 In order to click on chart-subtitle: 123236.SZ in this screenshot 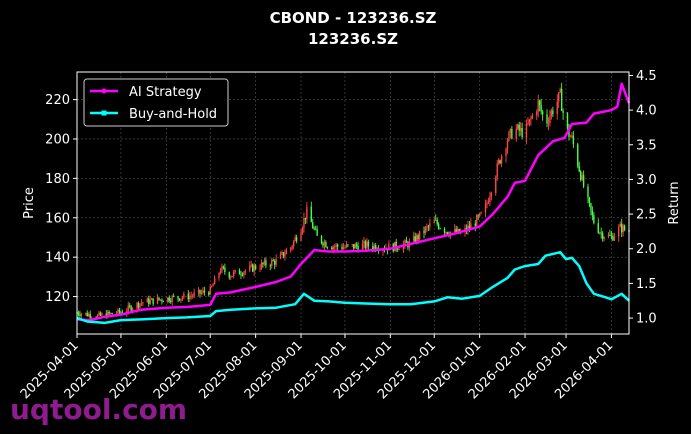, I will do `click(353, 39)`.